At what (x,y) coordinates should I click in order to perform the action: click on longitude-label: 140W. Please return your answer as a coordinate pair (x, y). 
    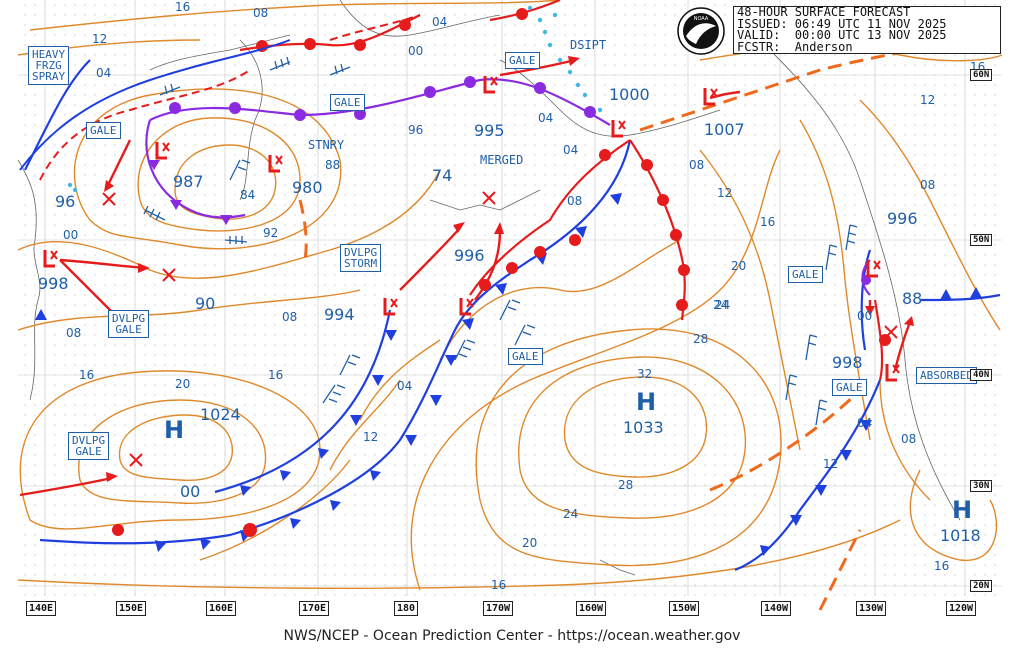
    Looking at the image, I should click on (776, 608).